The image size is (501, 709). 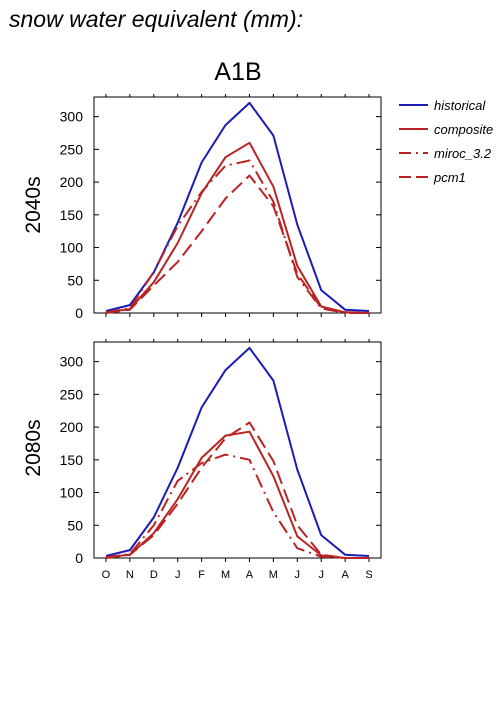 What do you see at coordinates (463, 153) in the screenshot?
I see `legend-label-miroc-3-2: miroc_3.2` at bounding box center [463, 153].